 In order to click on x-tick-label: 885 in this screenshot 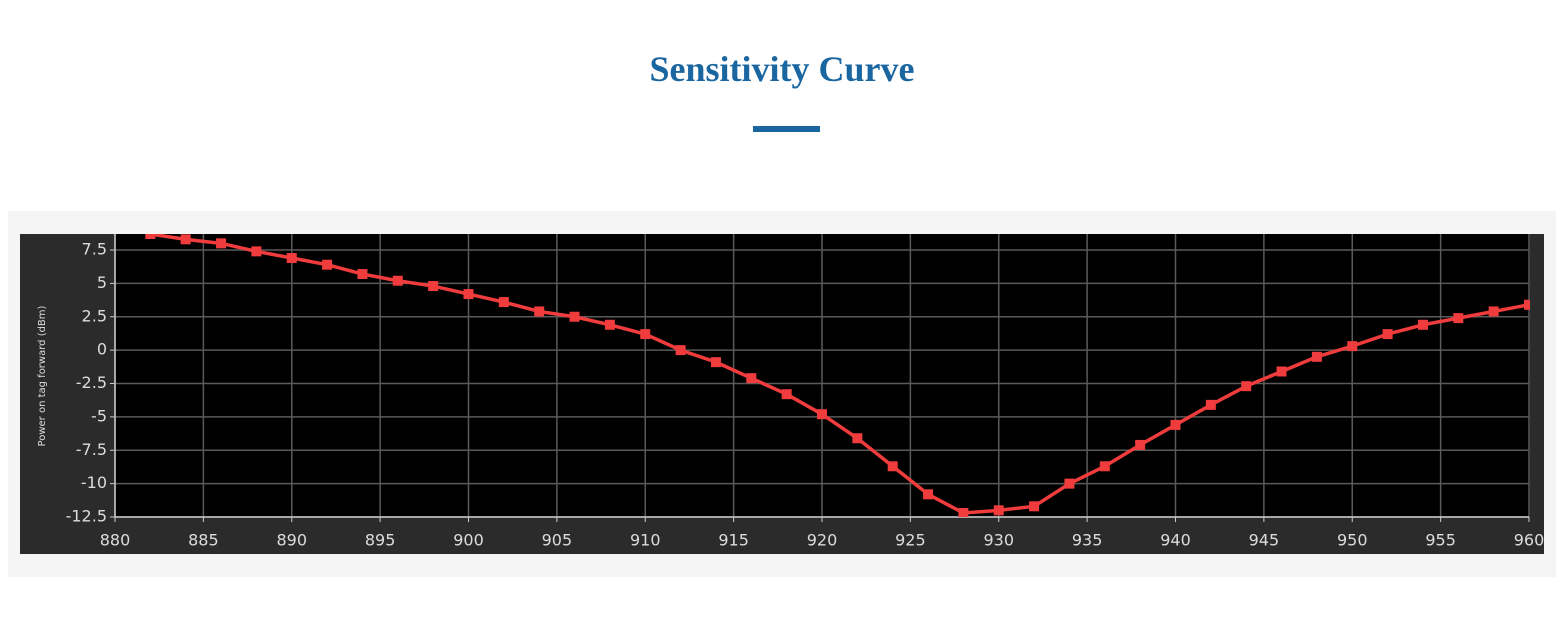, I will do `click(203, 540)`.